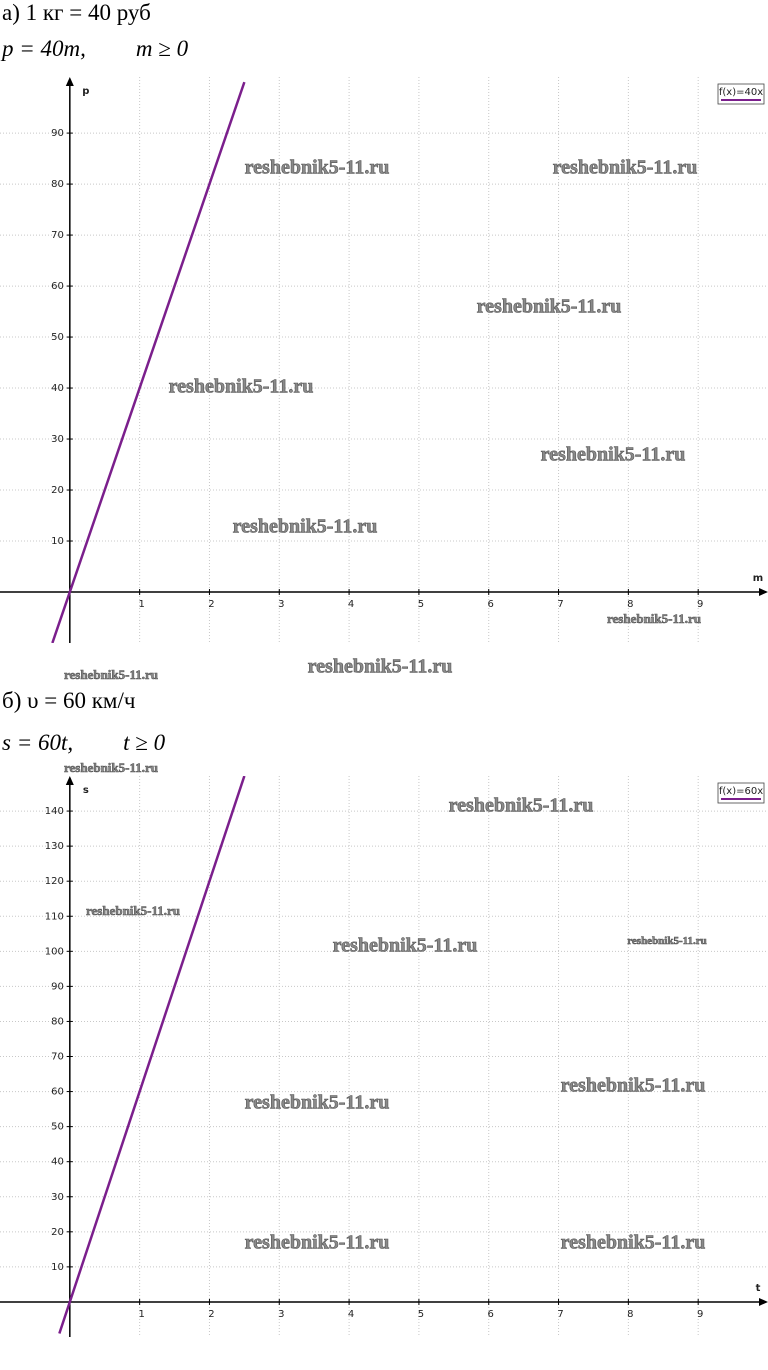 This screenshot has height=1370, width=768. Describe the element at coordinates (741, 92) in the screenshot. I see `legend-label: f(x)=40x` at that location.